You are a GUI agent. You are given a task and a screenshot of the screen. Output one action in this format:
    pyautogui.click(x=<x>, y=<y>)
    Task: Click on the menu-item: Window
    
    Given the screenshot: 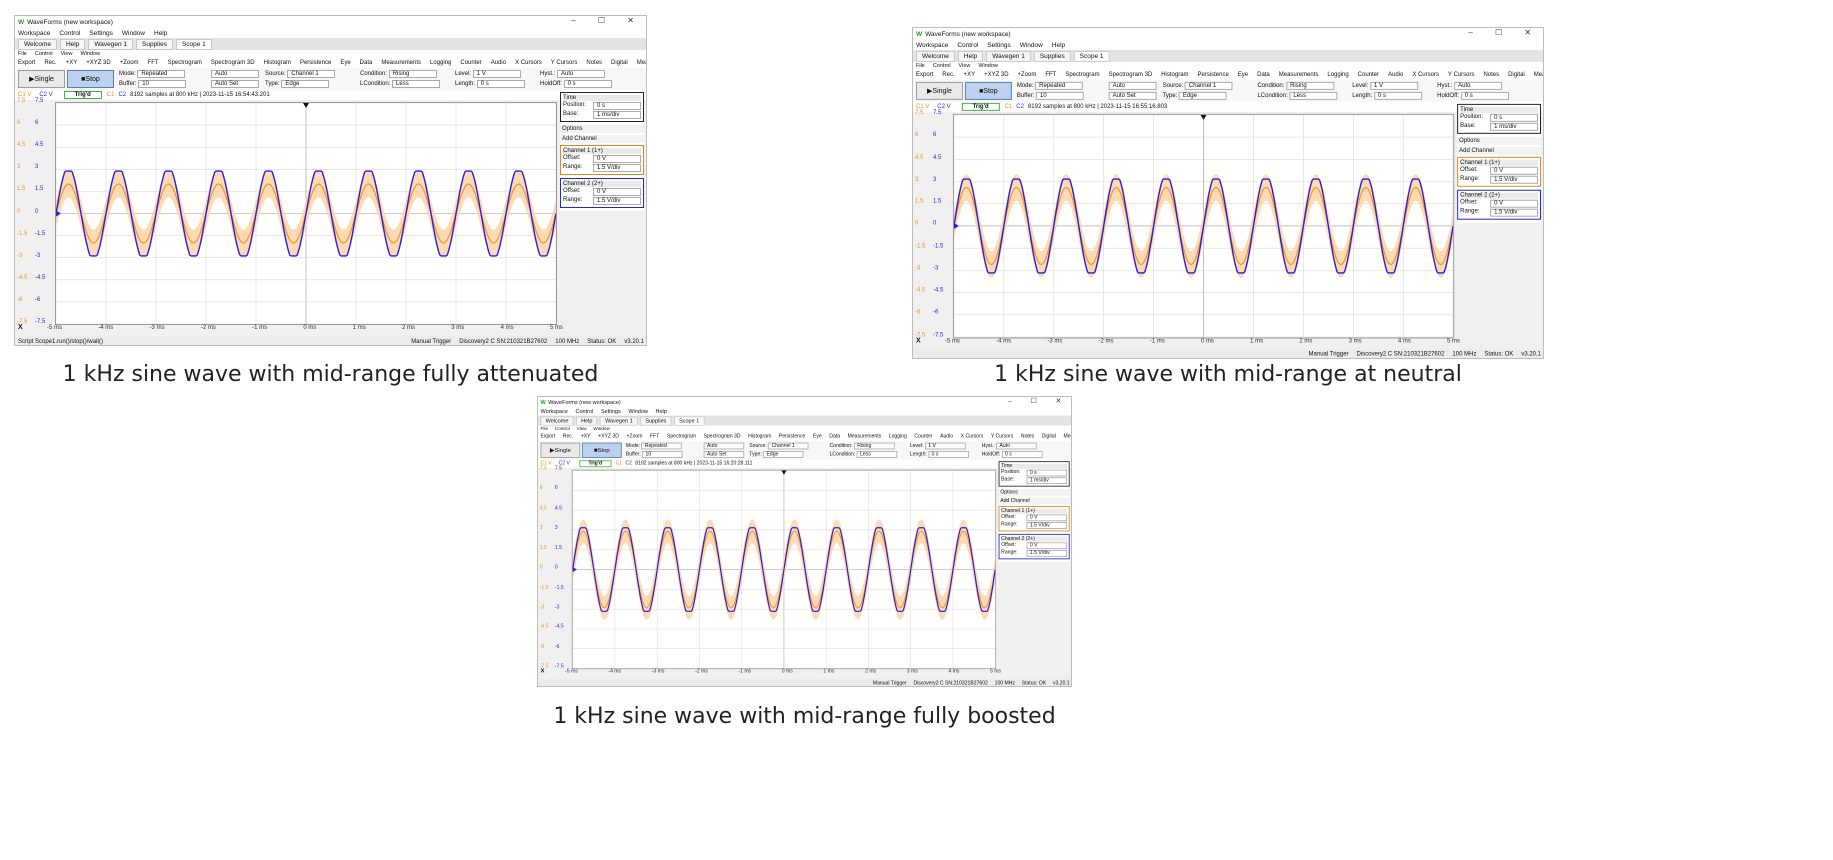 What is the action you would take?
    pyautogui.click(x=638, y=411)
    